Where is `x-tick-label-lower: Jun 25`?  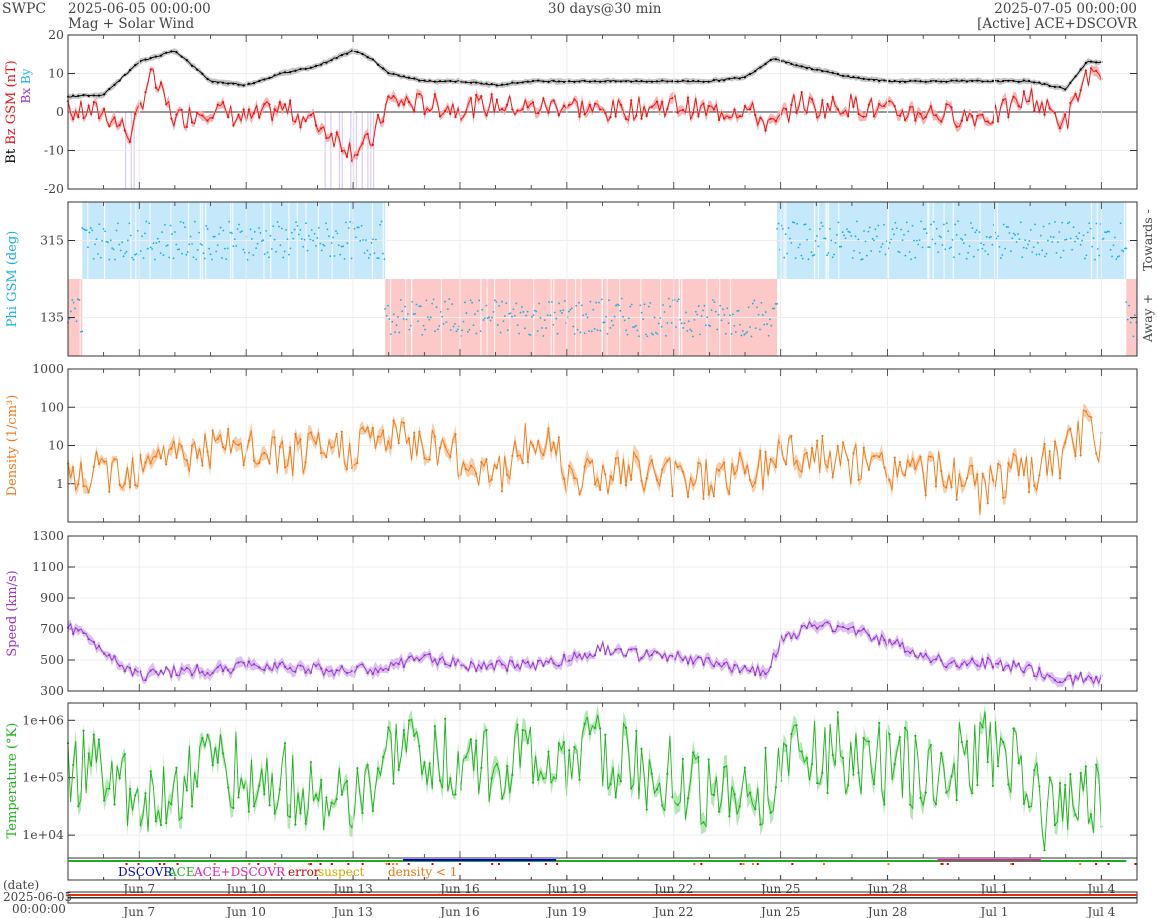 x-tick-label-lower: Jun 25 is located at coordinates (779, 911).